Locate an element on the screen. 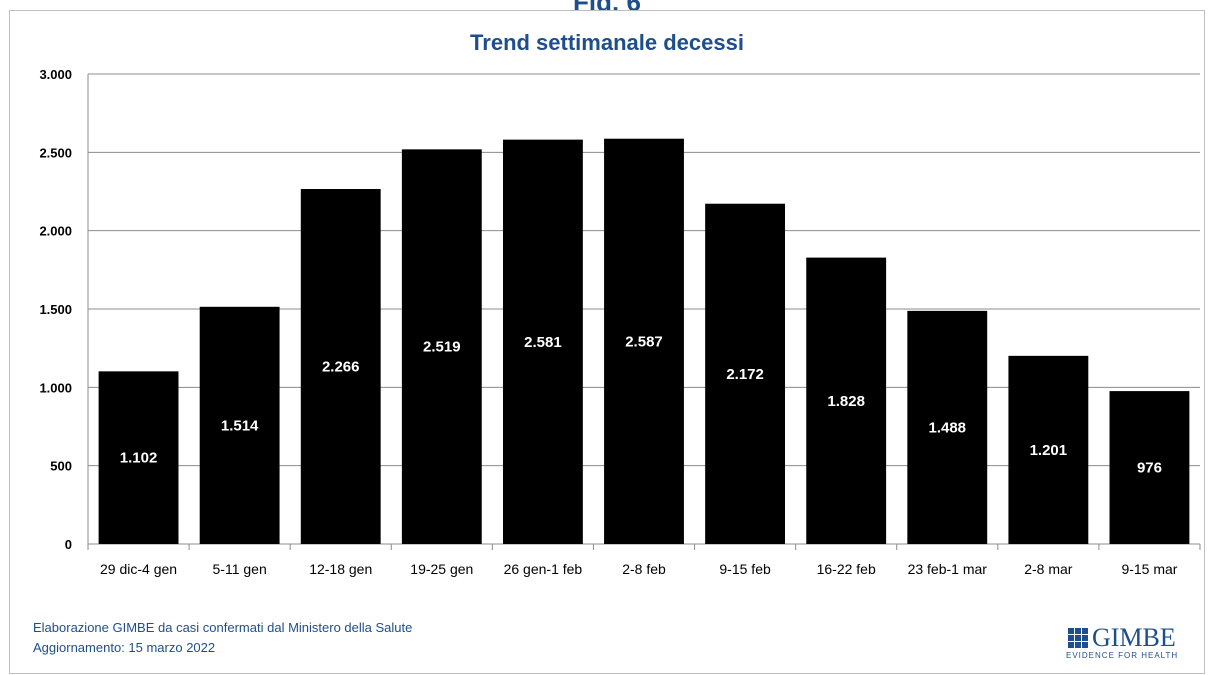 This screenshot has height=675, width=1214. bar-value-label: 976 is located at coordinates (1149, 468).